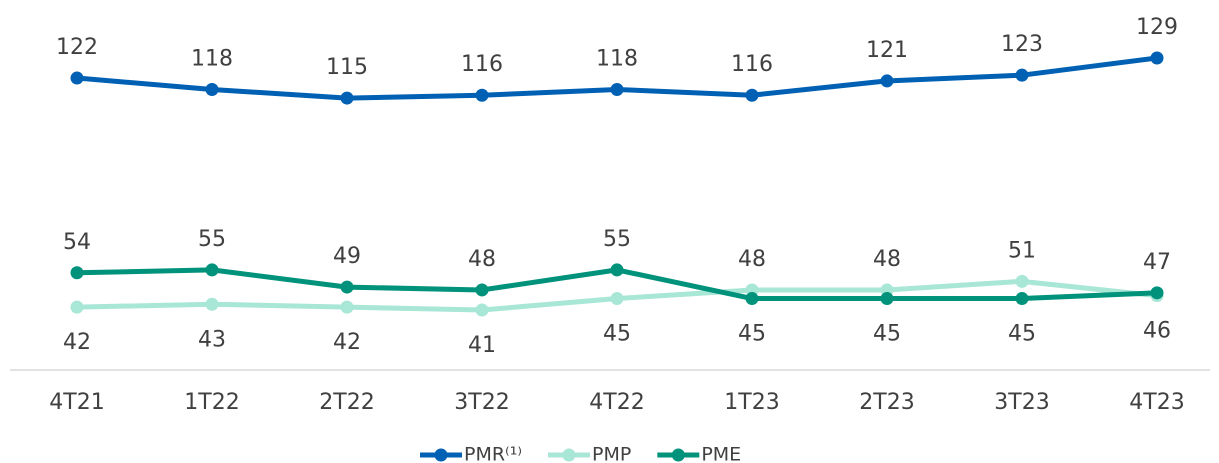 Image resolution: width=1219 pixels, height=463 pixels. What do you see at coordinates (1021, 402) in the screenshot?
I see `x-tick-label: 3T23` at bounding box center [1021, 402].